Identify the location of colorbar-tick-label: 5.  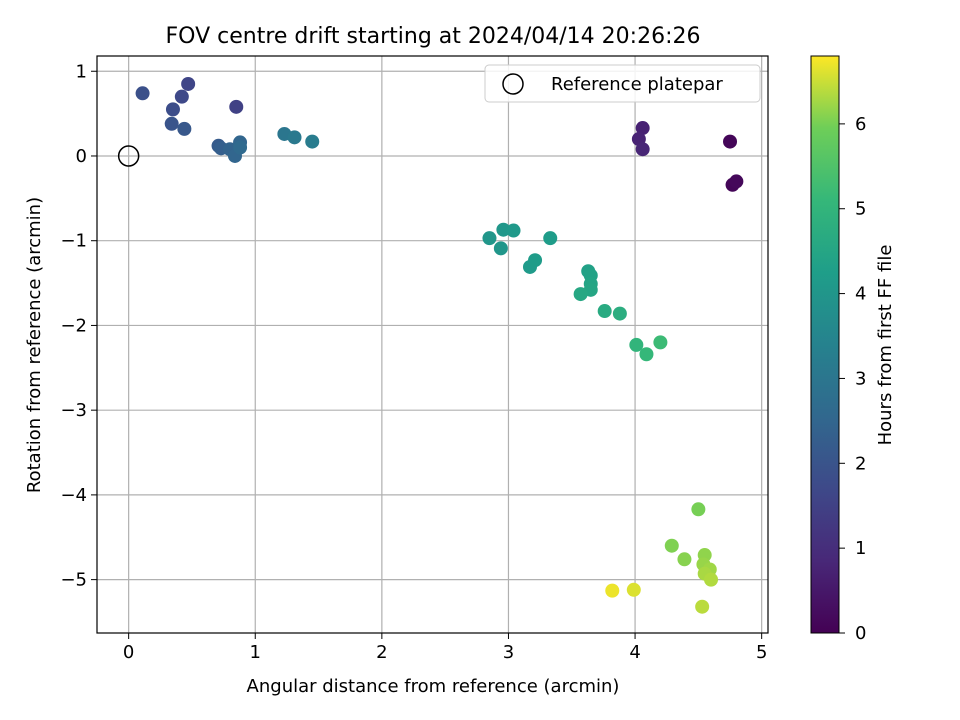
(860, 209).